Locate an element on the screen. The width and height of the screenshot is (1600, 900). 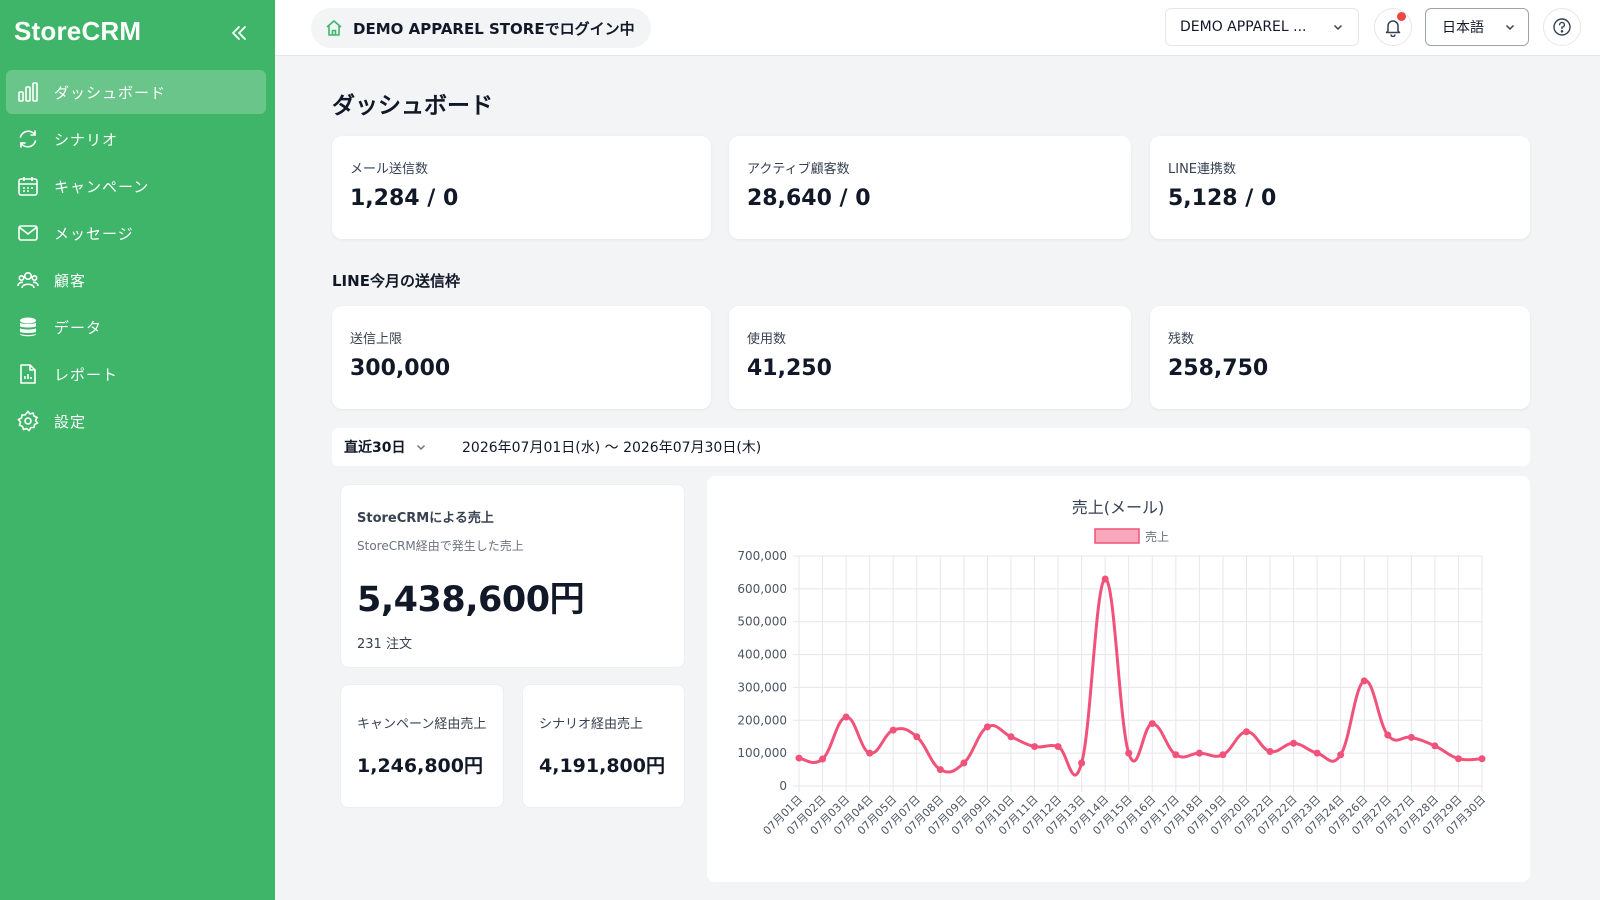
file-report-icon is located at coordinates (28, 374).